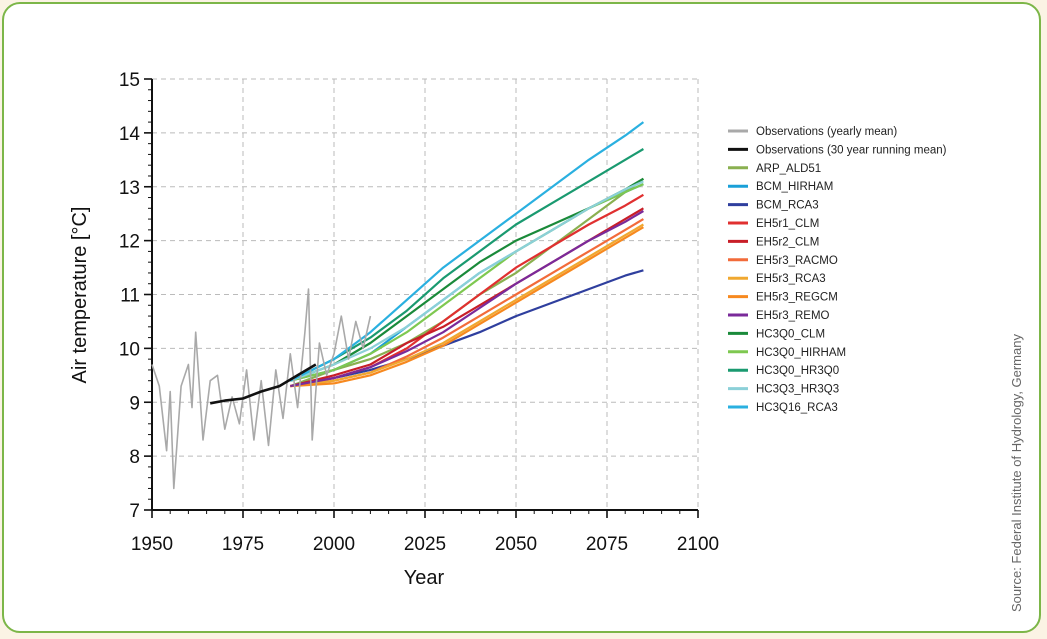 This screenshot has width=1047, height=639. Describe the element at coordinates (787, 242) in the screenshot. I see `legend-label: EH5r2_CLM` at that location.